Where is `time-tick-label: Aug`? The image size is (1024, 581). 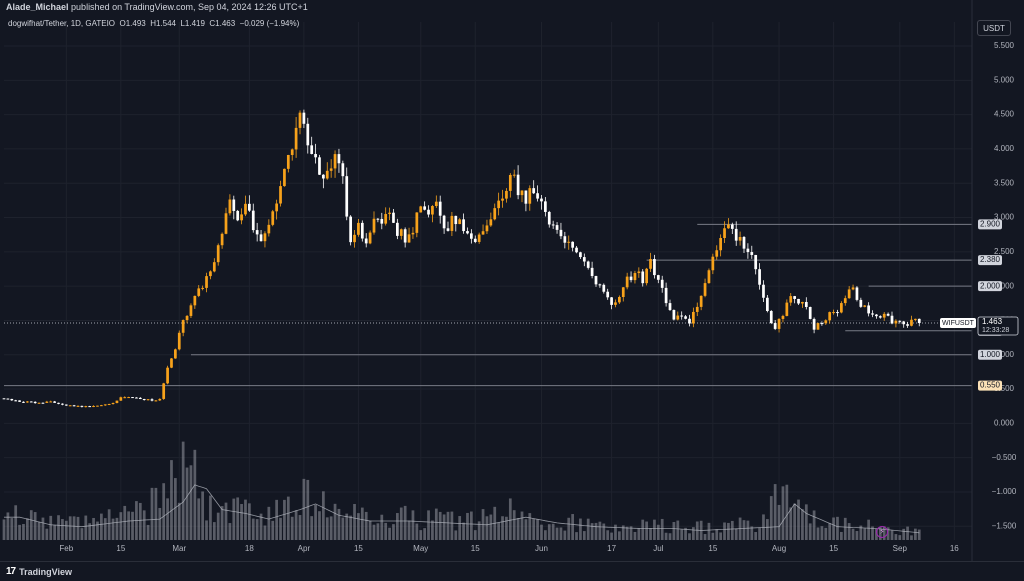
time-tick-label: Aug is located at coordinates (779, 548).